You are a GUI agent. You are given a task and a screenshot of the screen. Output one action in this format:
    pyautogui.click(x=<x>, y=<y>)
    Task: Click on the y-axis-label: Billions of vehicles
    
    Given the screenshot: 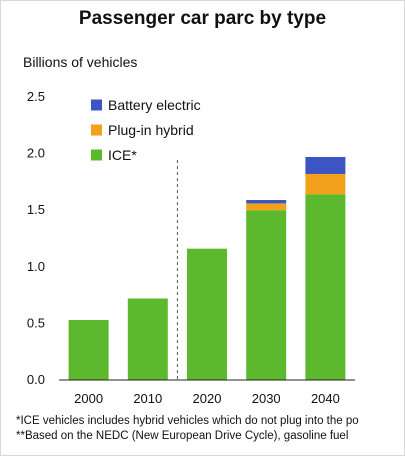 What is the action you would take?
    pyautogui.click(x=80, y=62)
    